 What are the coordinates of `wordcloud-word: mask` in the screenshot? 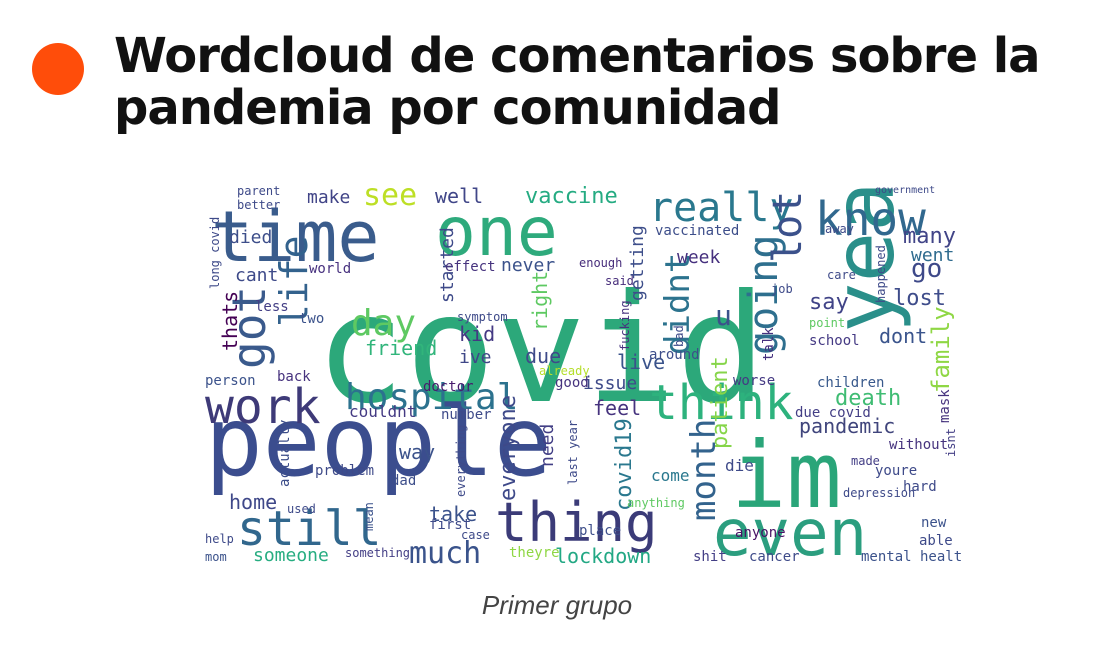 It's located at (945, 406).